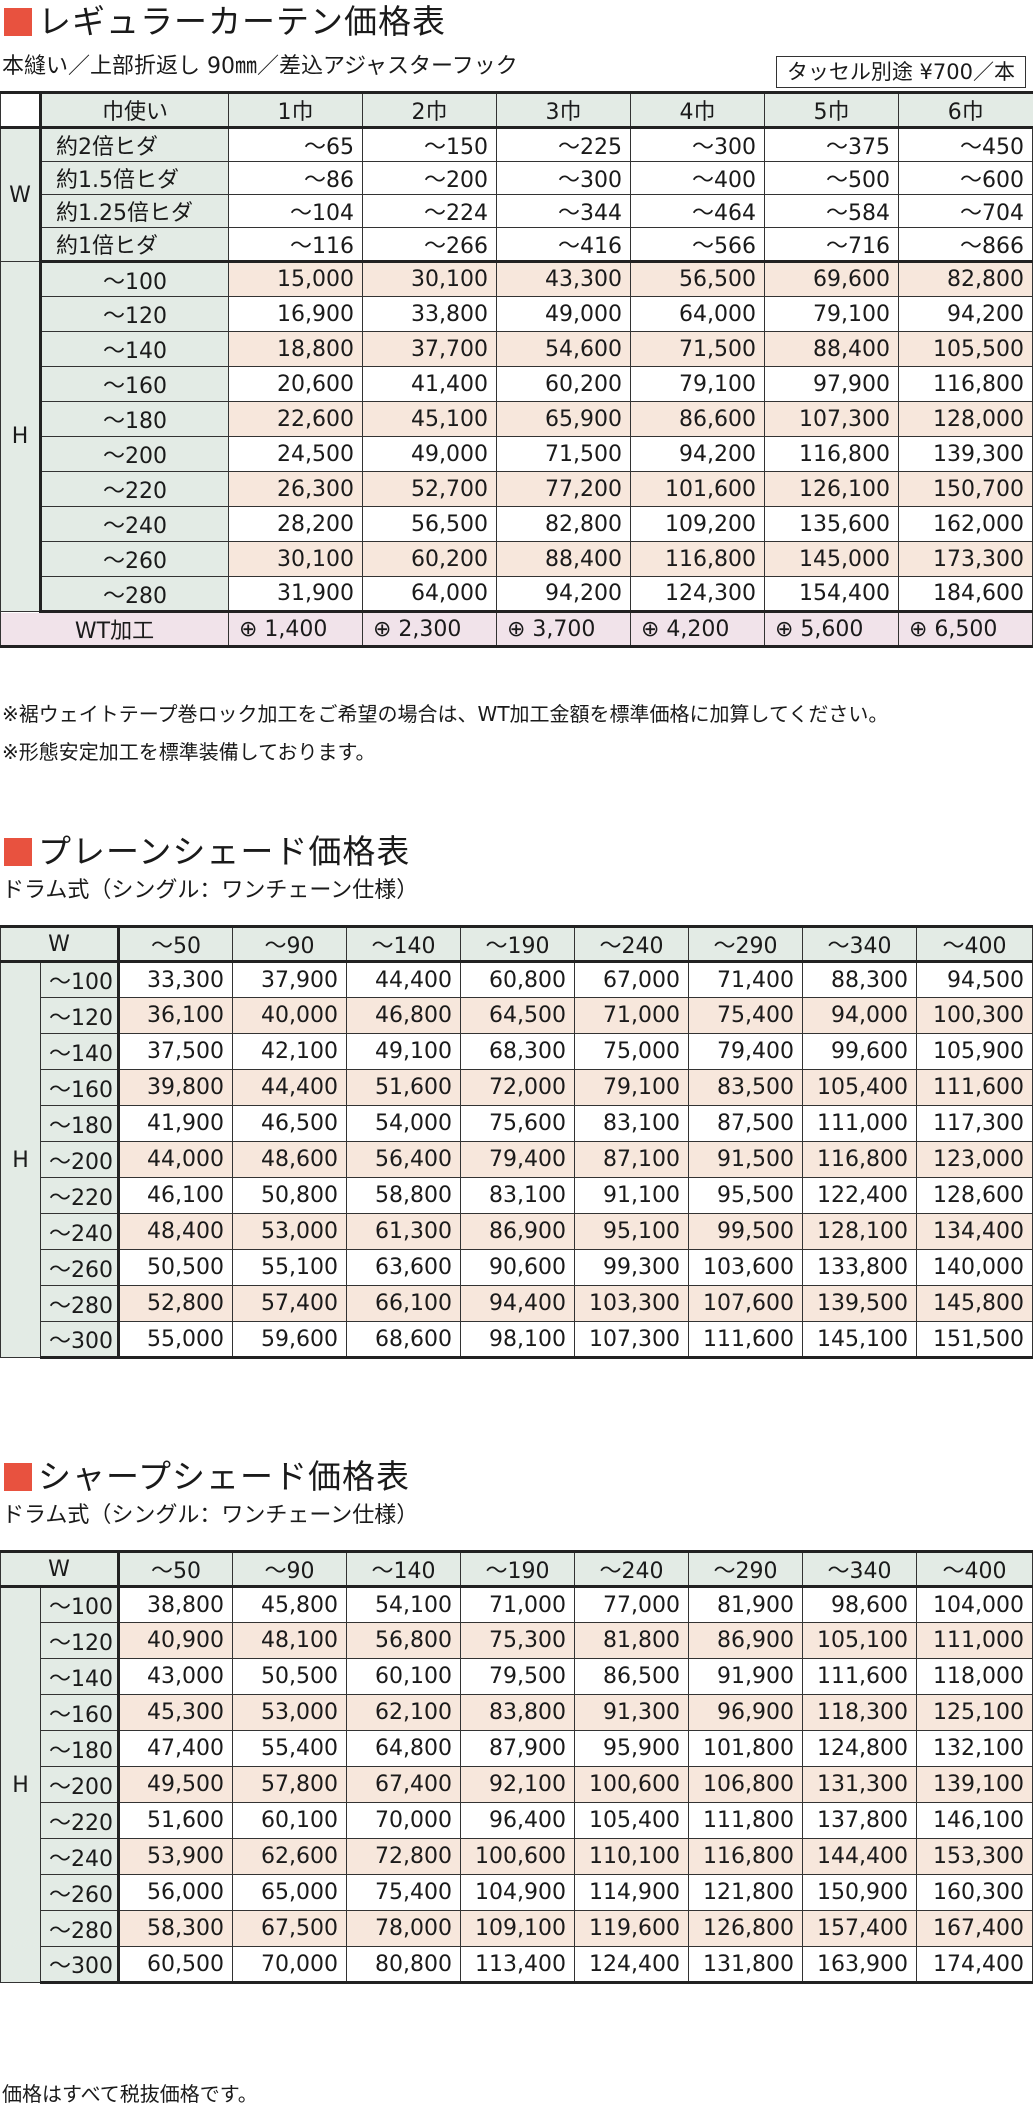 This screenshot has height=2112, width=1034. What do you see at coordinates (965, 349) in the screenshot?
I see `price-cell: 105,500` at bounding box center [965, 349].